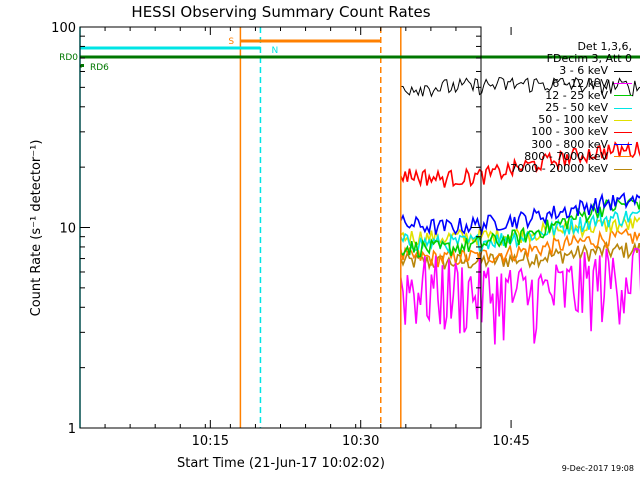  What do you see at coordinates (576, 95) in the screenshot?
I see `legend-entry-label: 12 - 25 keV` at bounding box center [576, 95].